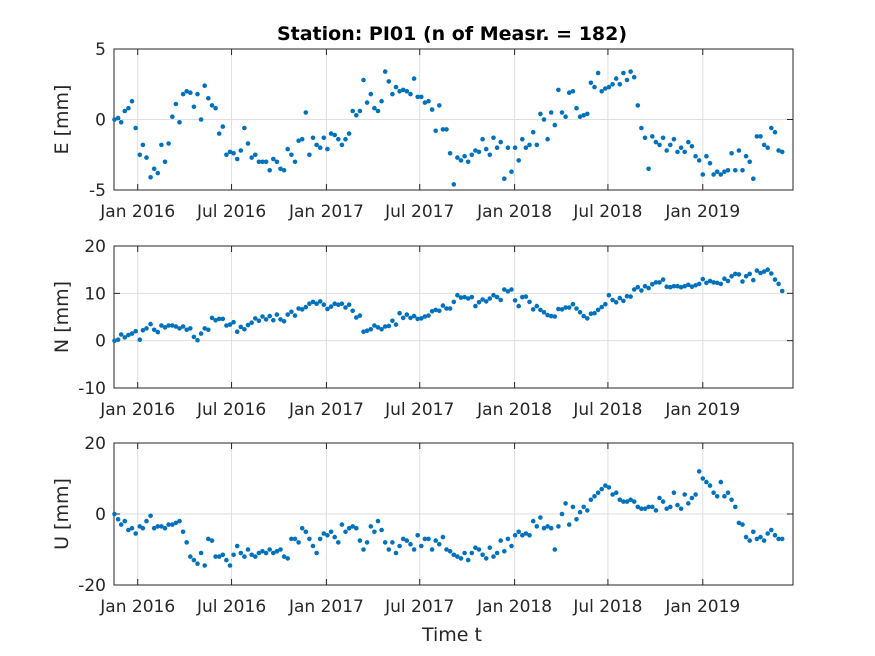  What do you see at coordinates (419, 212) in the screenshot?
I see `x-tick-label: Jul 2017` at bounding box center [419, 212].